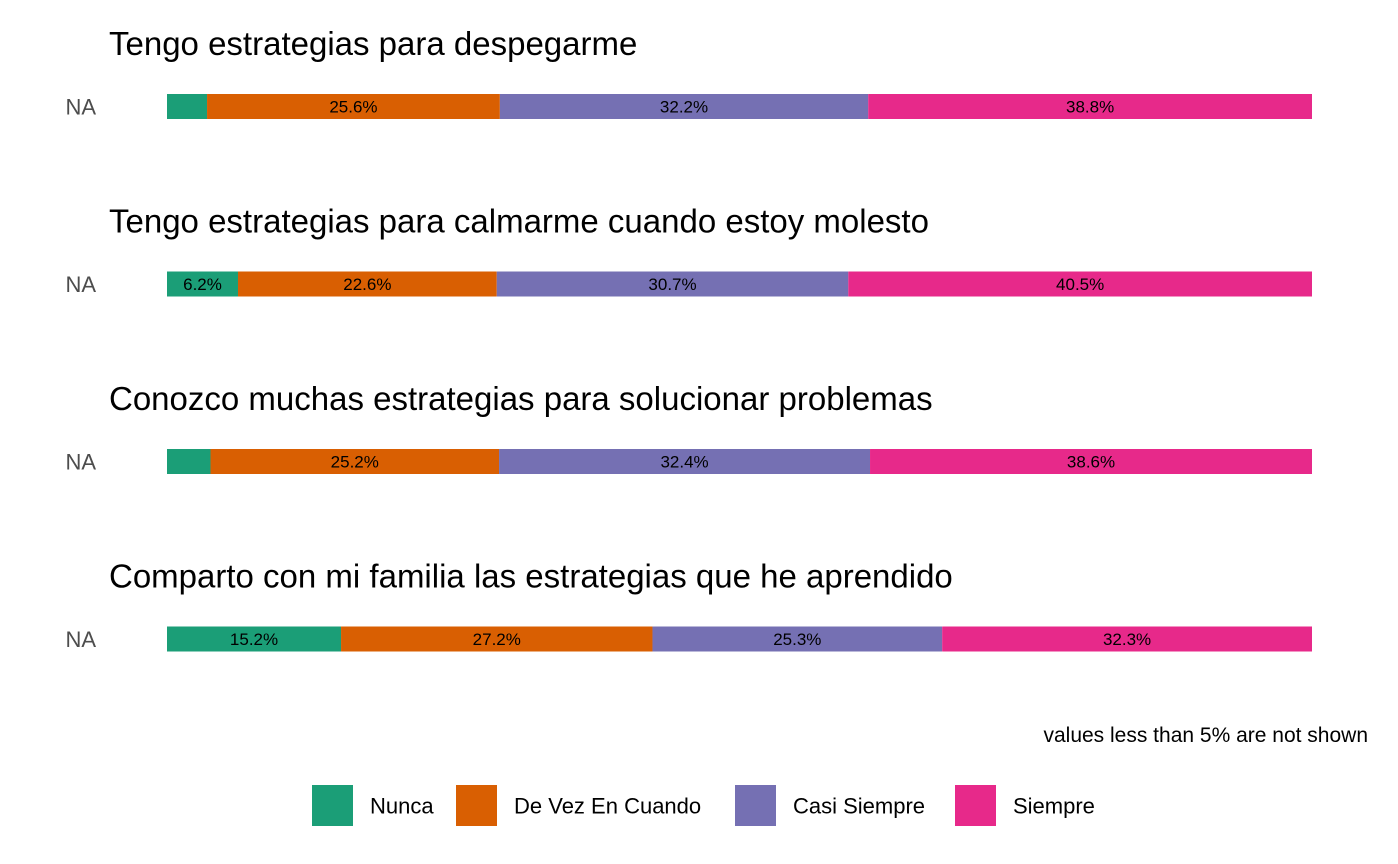 This screenshot has width=1398, height=864. What do you see at coordinates (703, 805) in the screenshot?
I see `chart-legend: Nunca De Vez En Cuando Casi Siempre Siempre` at bounding box center [703, 805].